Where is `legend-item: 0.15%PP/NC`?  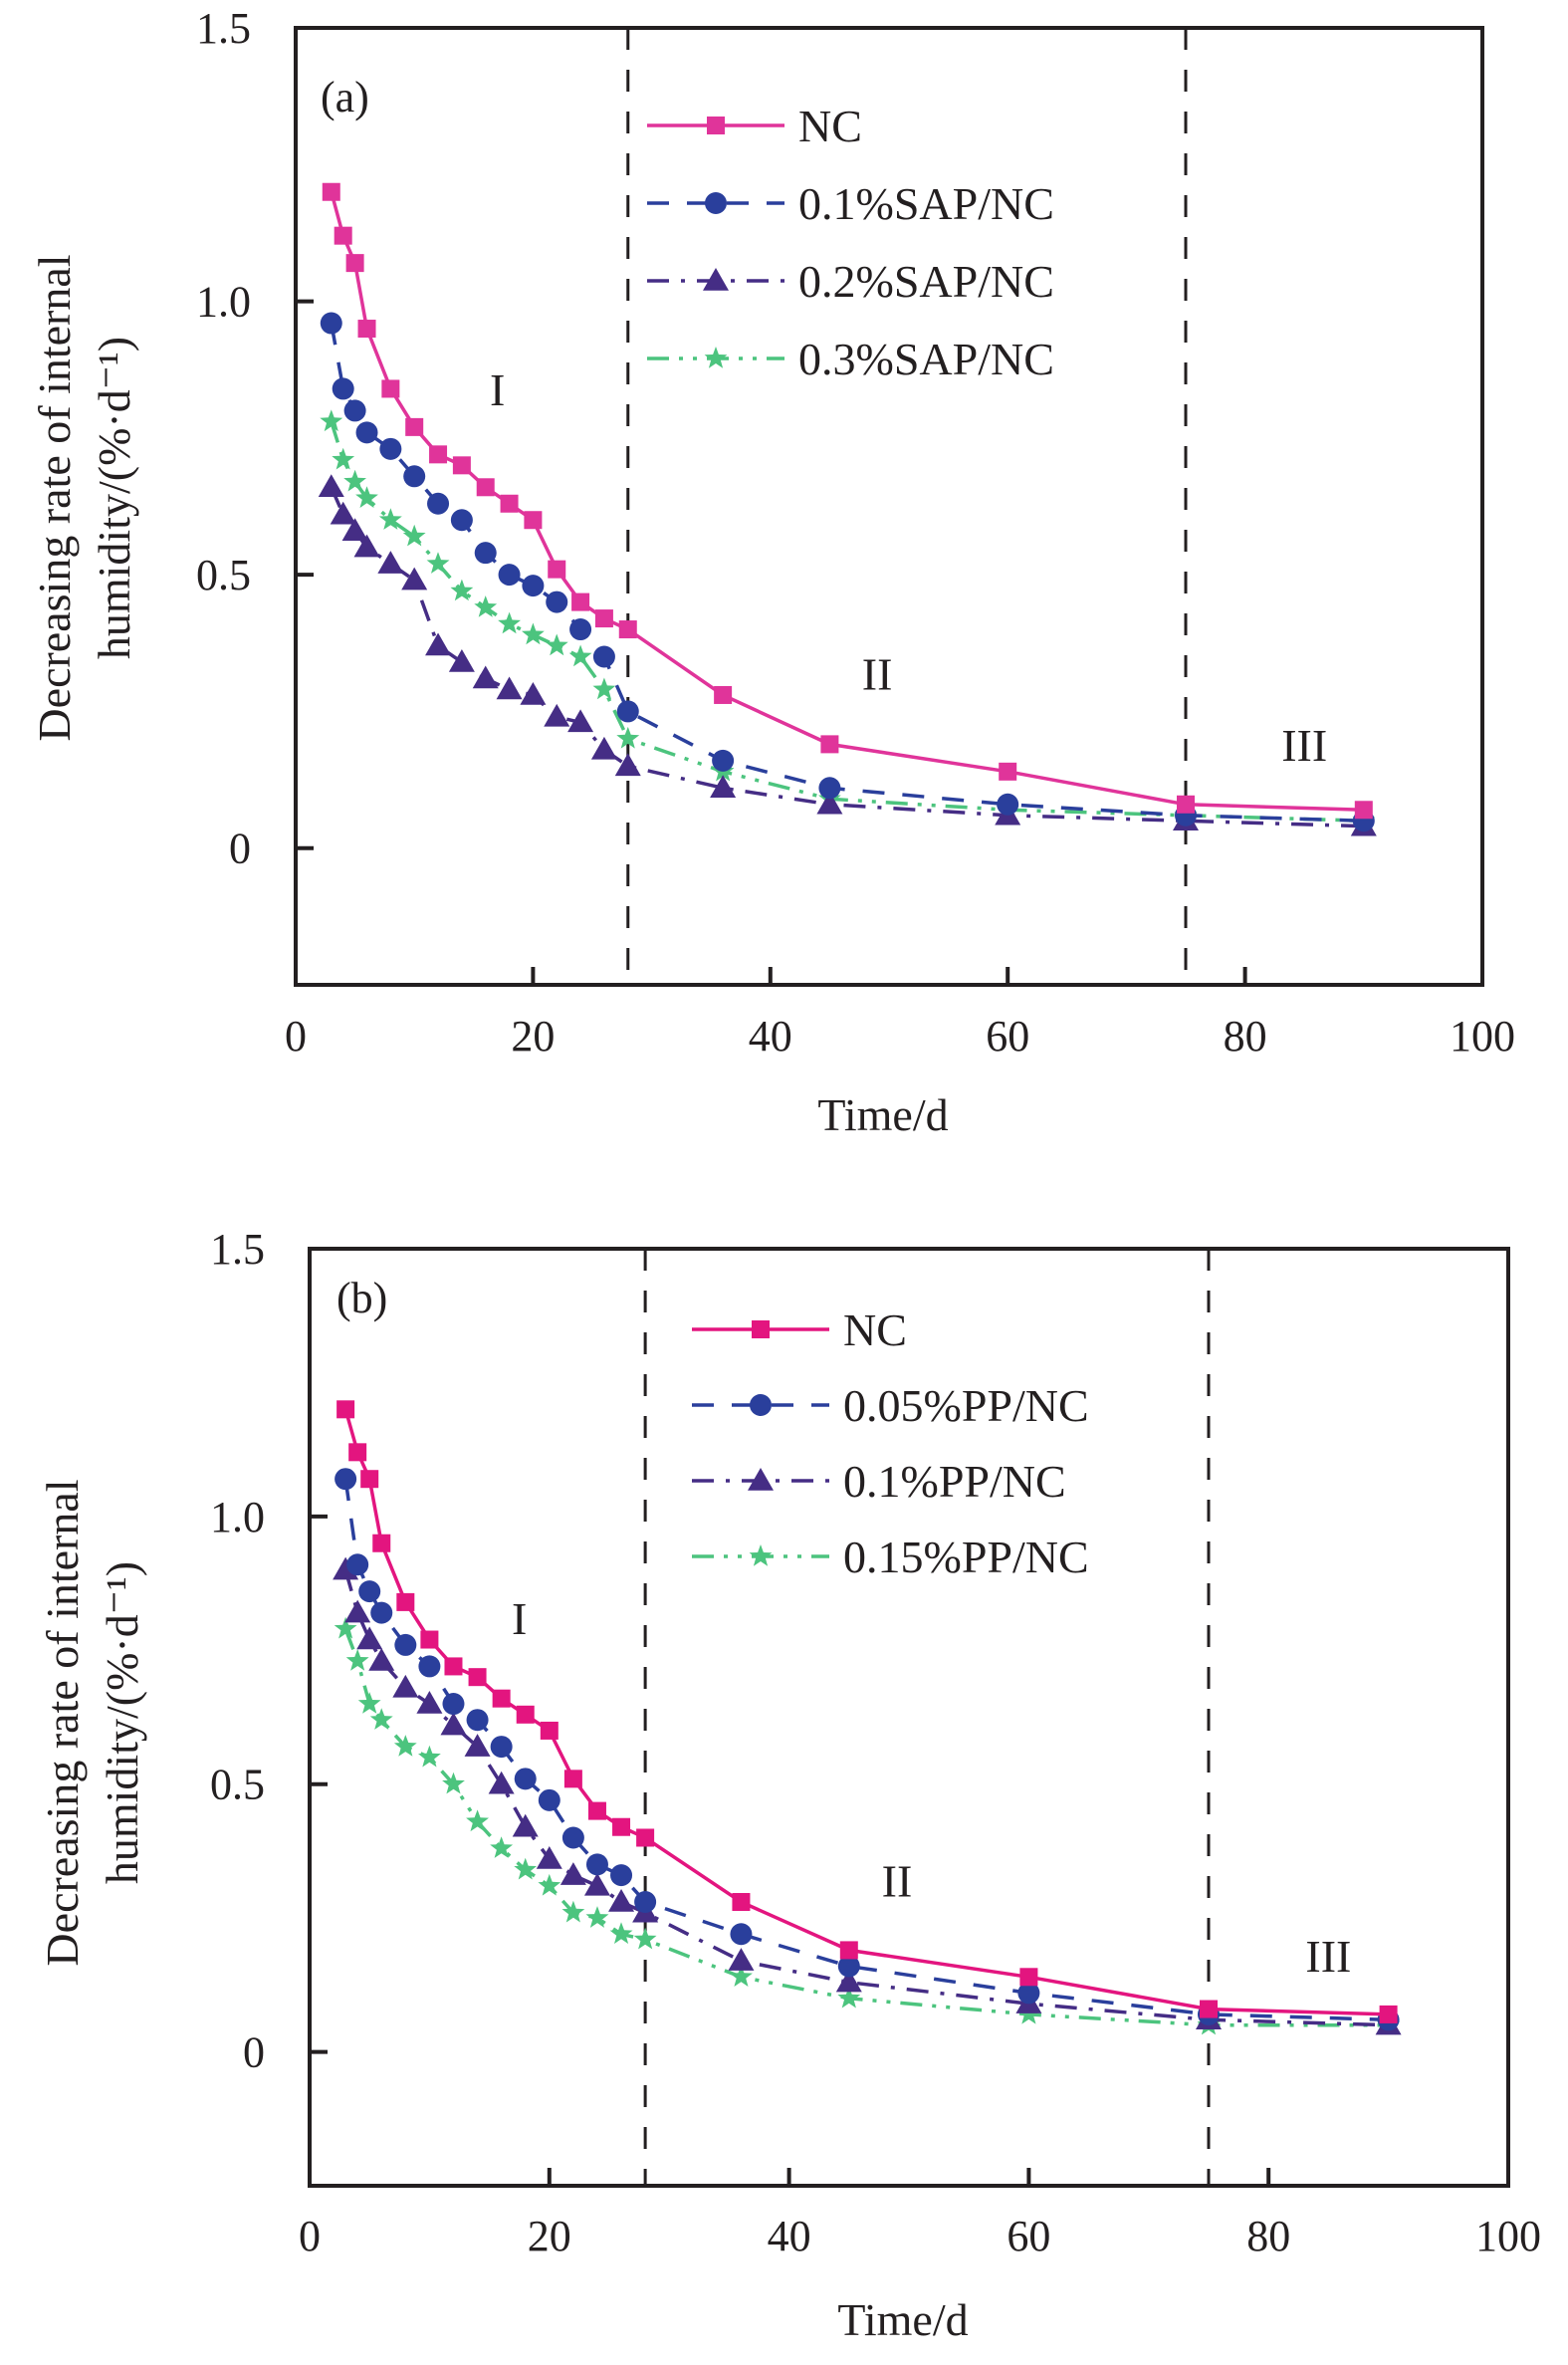 legend-item: 0.15%PP/NC is located at coordinates (891, 1557).